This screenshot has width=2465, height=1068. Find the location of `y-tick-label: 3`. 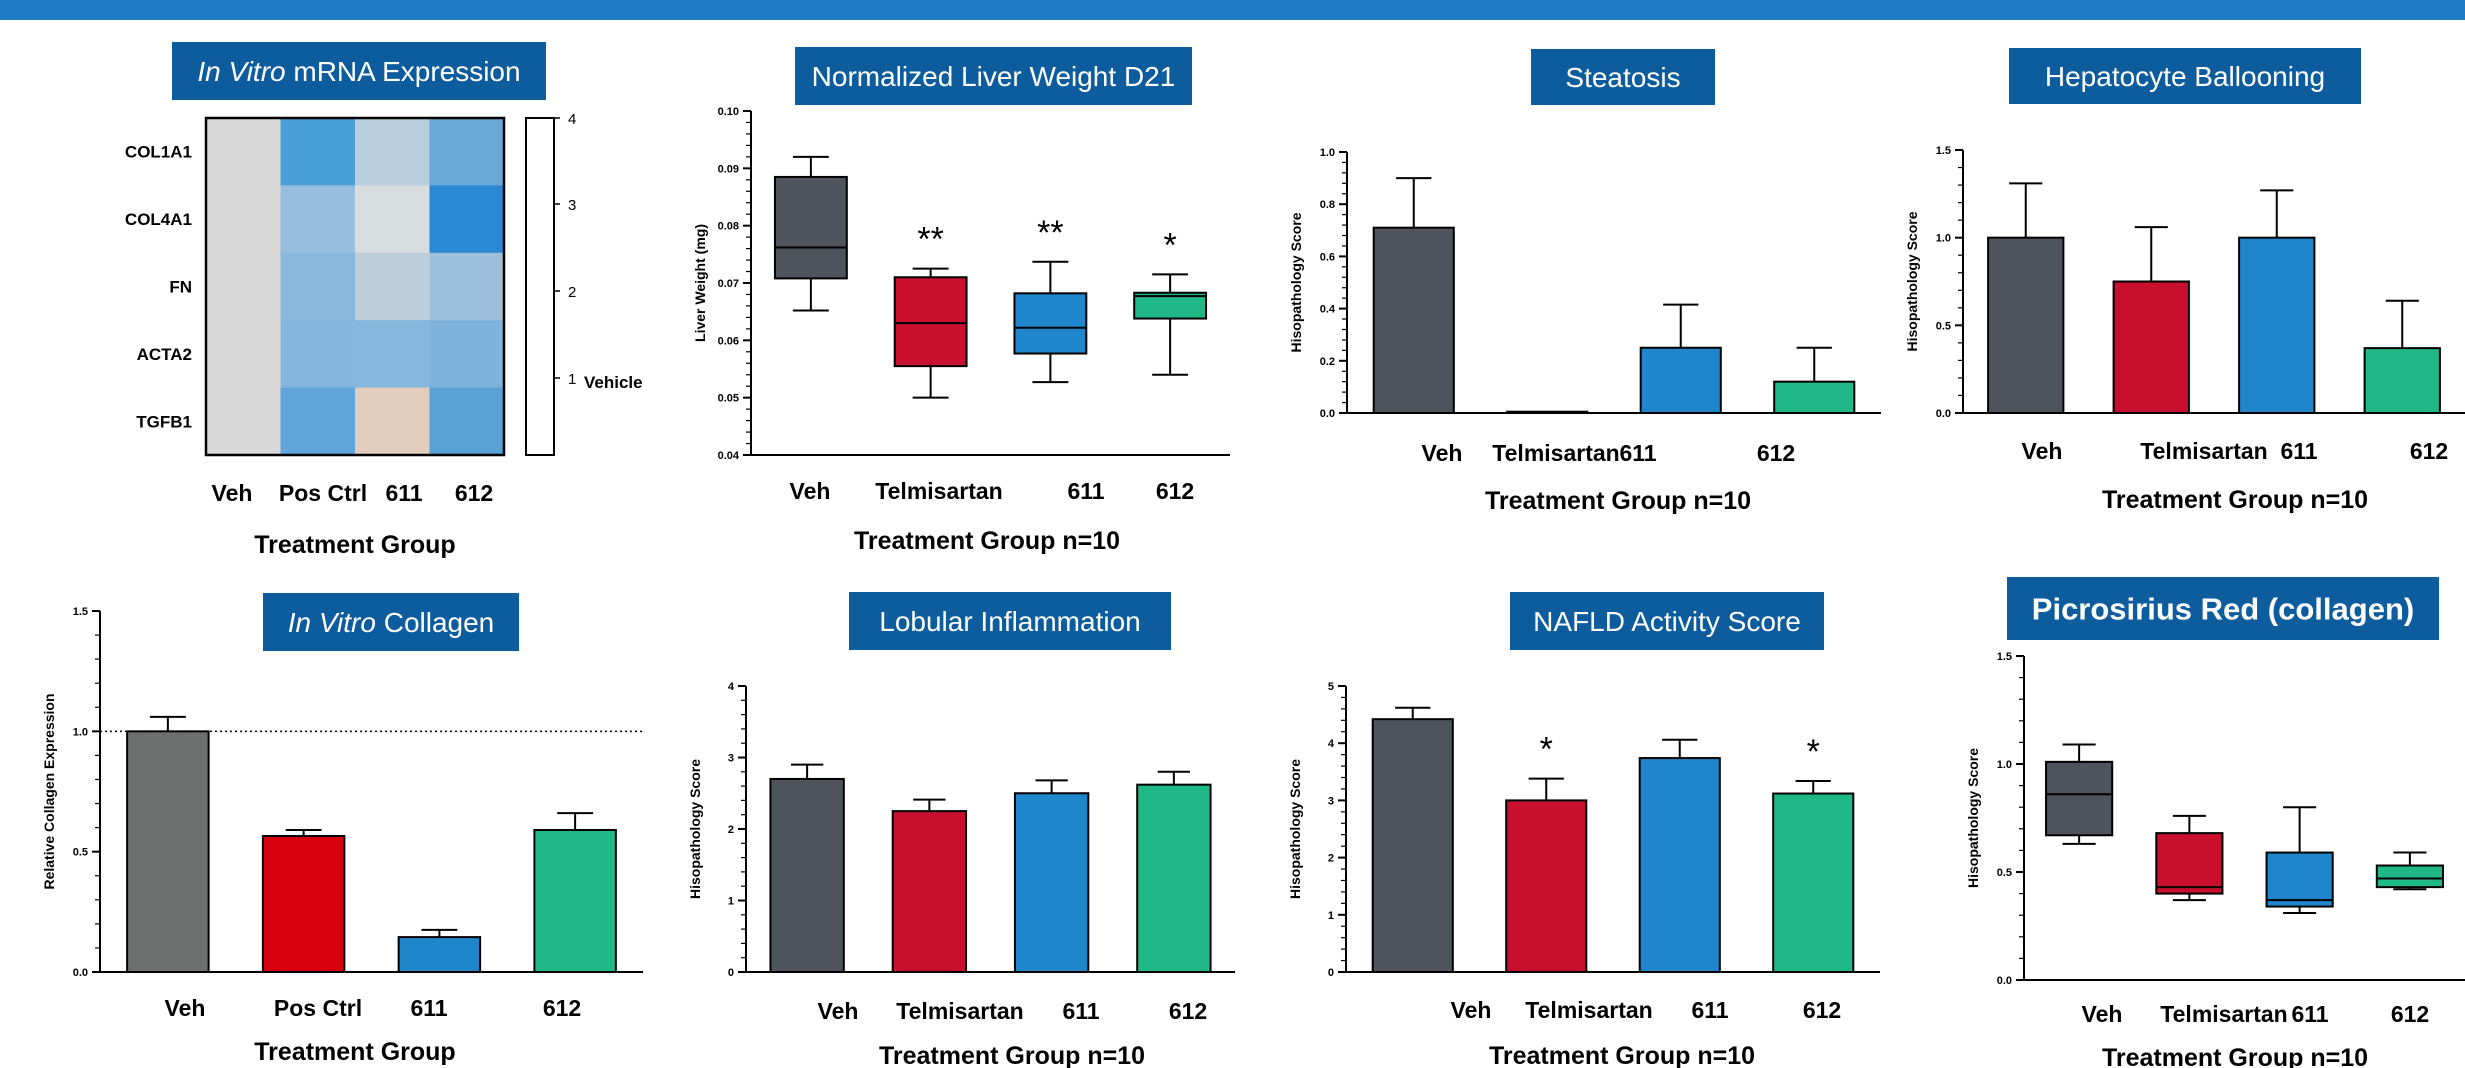

y-tick-label: 3 is located at coordinates (731, 759).